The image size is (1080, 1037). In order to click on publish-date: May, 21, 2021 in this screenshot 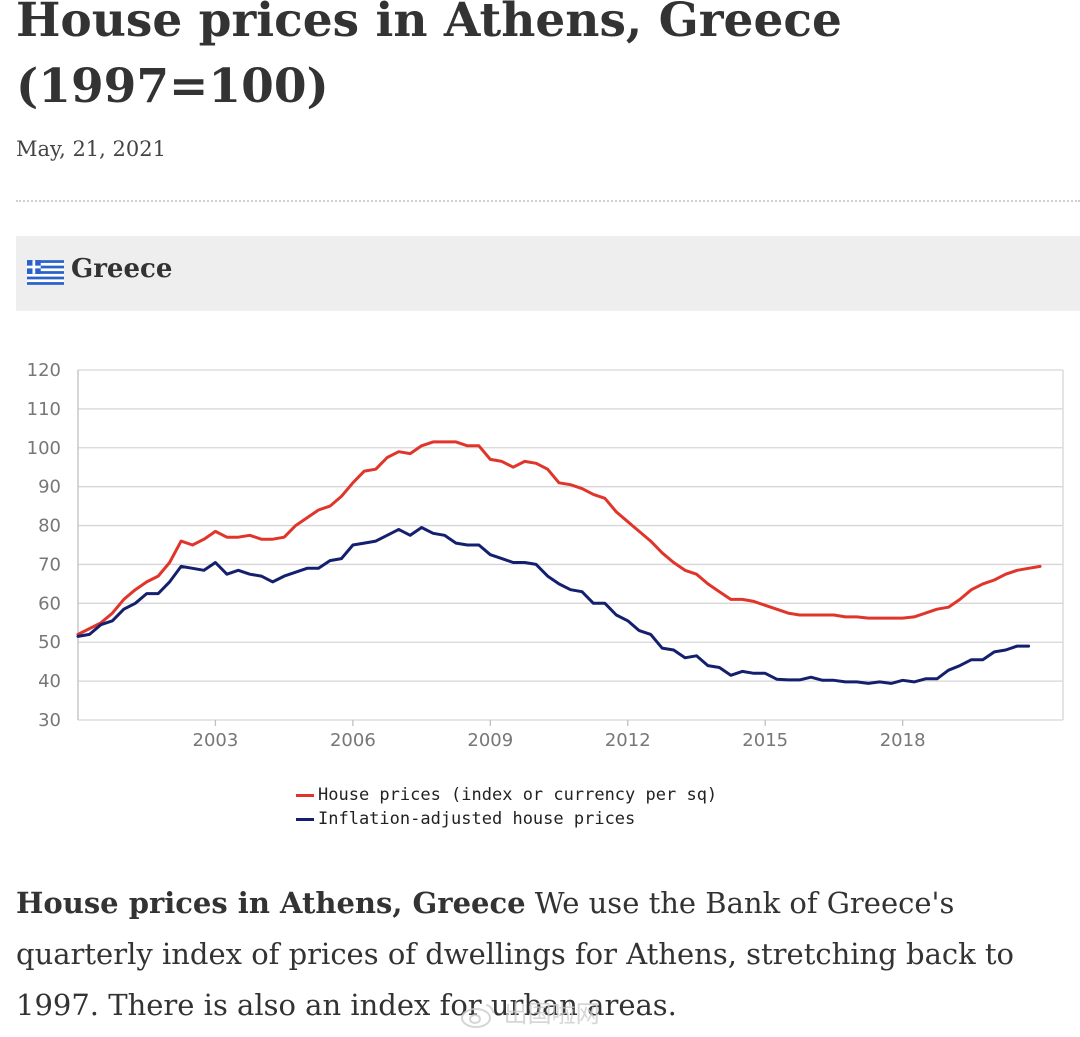, I will do `click(91, 149)`.